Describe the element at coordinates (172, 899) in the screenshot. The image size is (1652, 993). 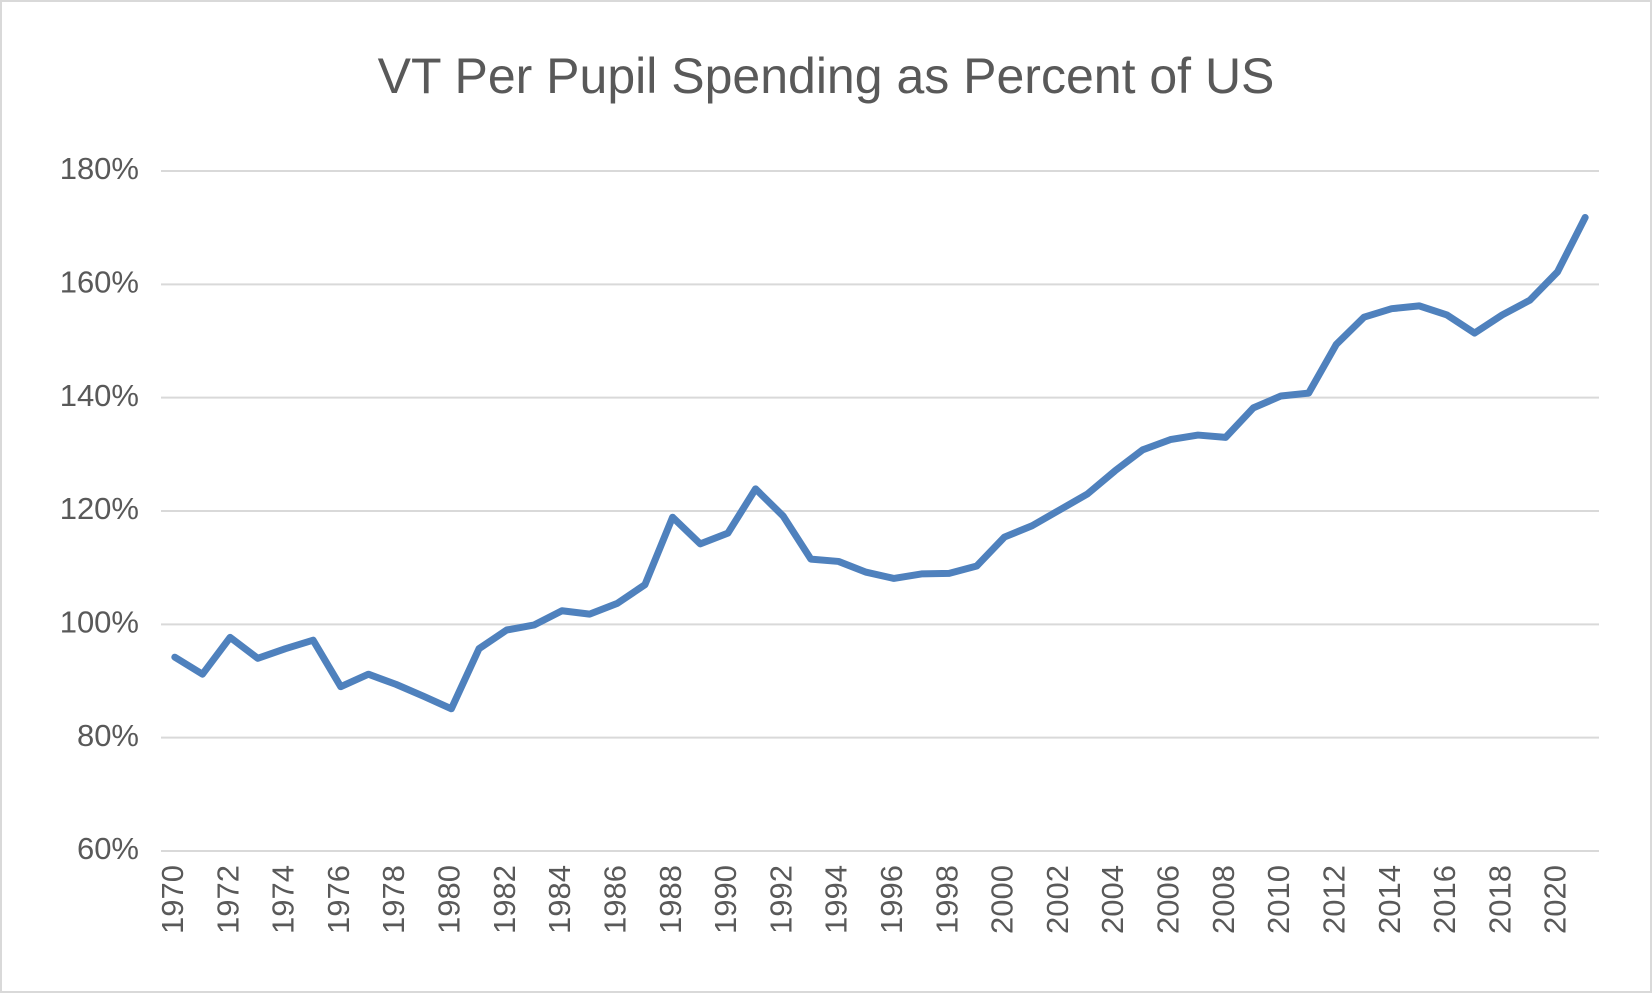
I see `x-tick-label: 1970` at that location.